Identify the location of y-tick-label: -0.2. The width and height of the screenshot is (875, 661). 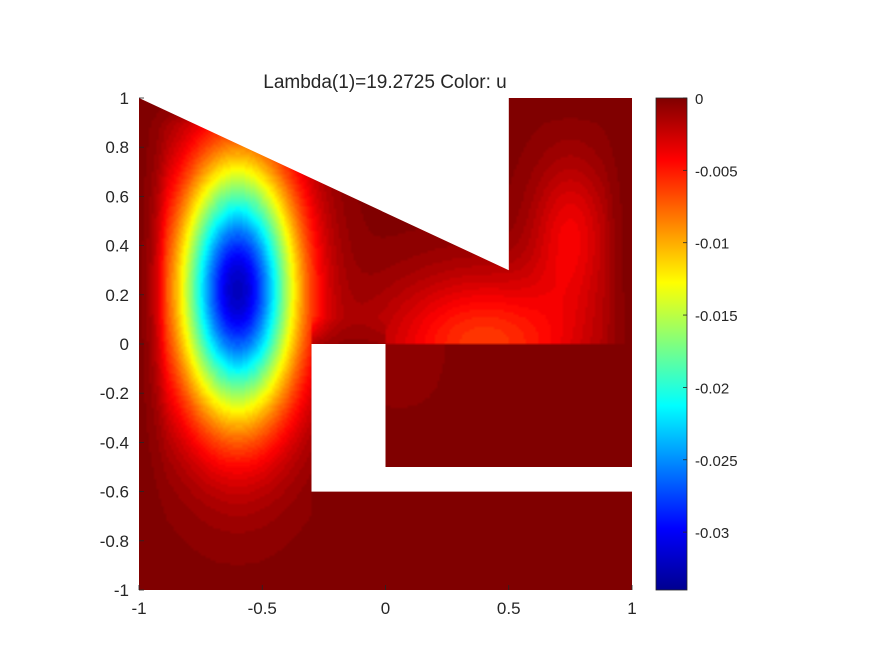
(114, 393).